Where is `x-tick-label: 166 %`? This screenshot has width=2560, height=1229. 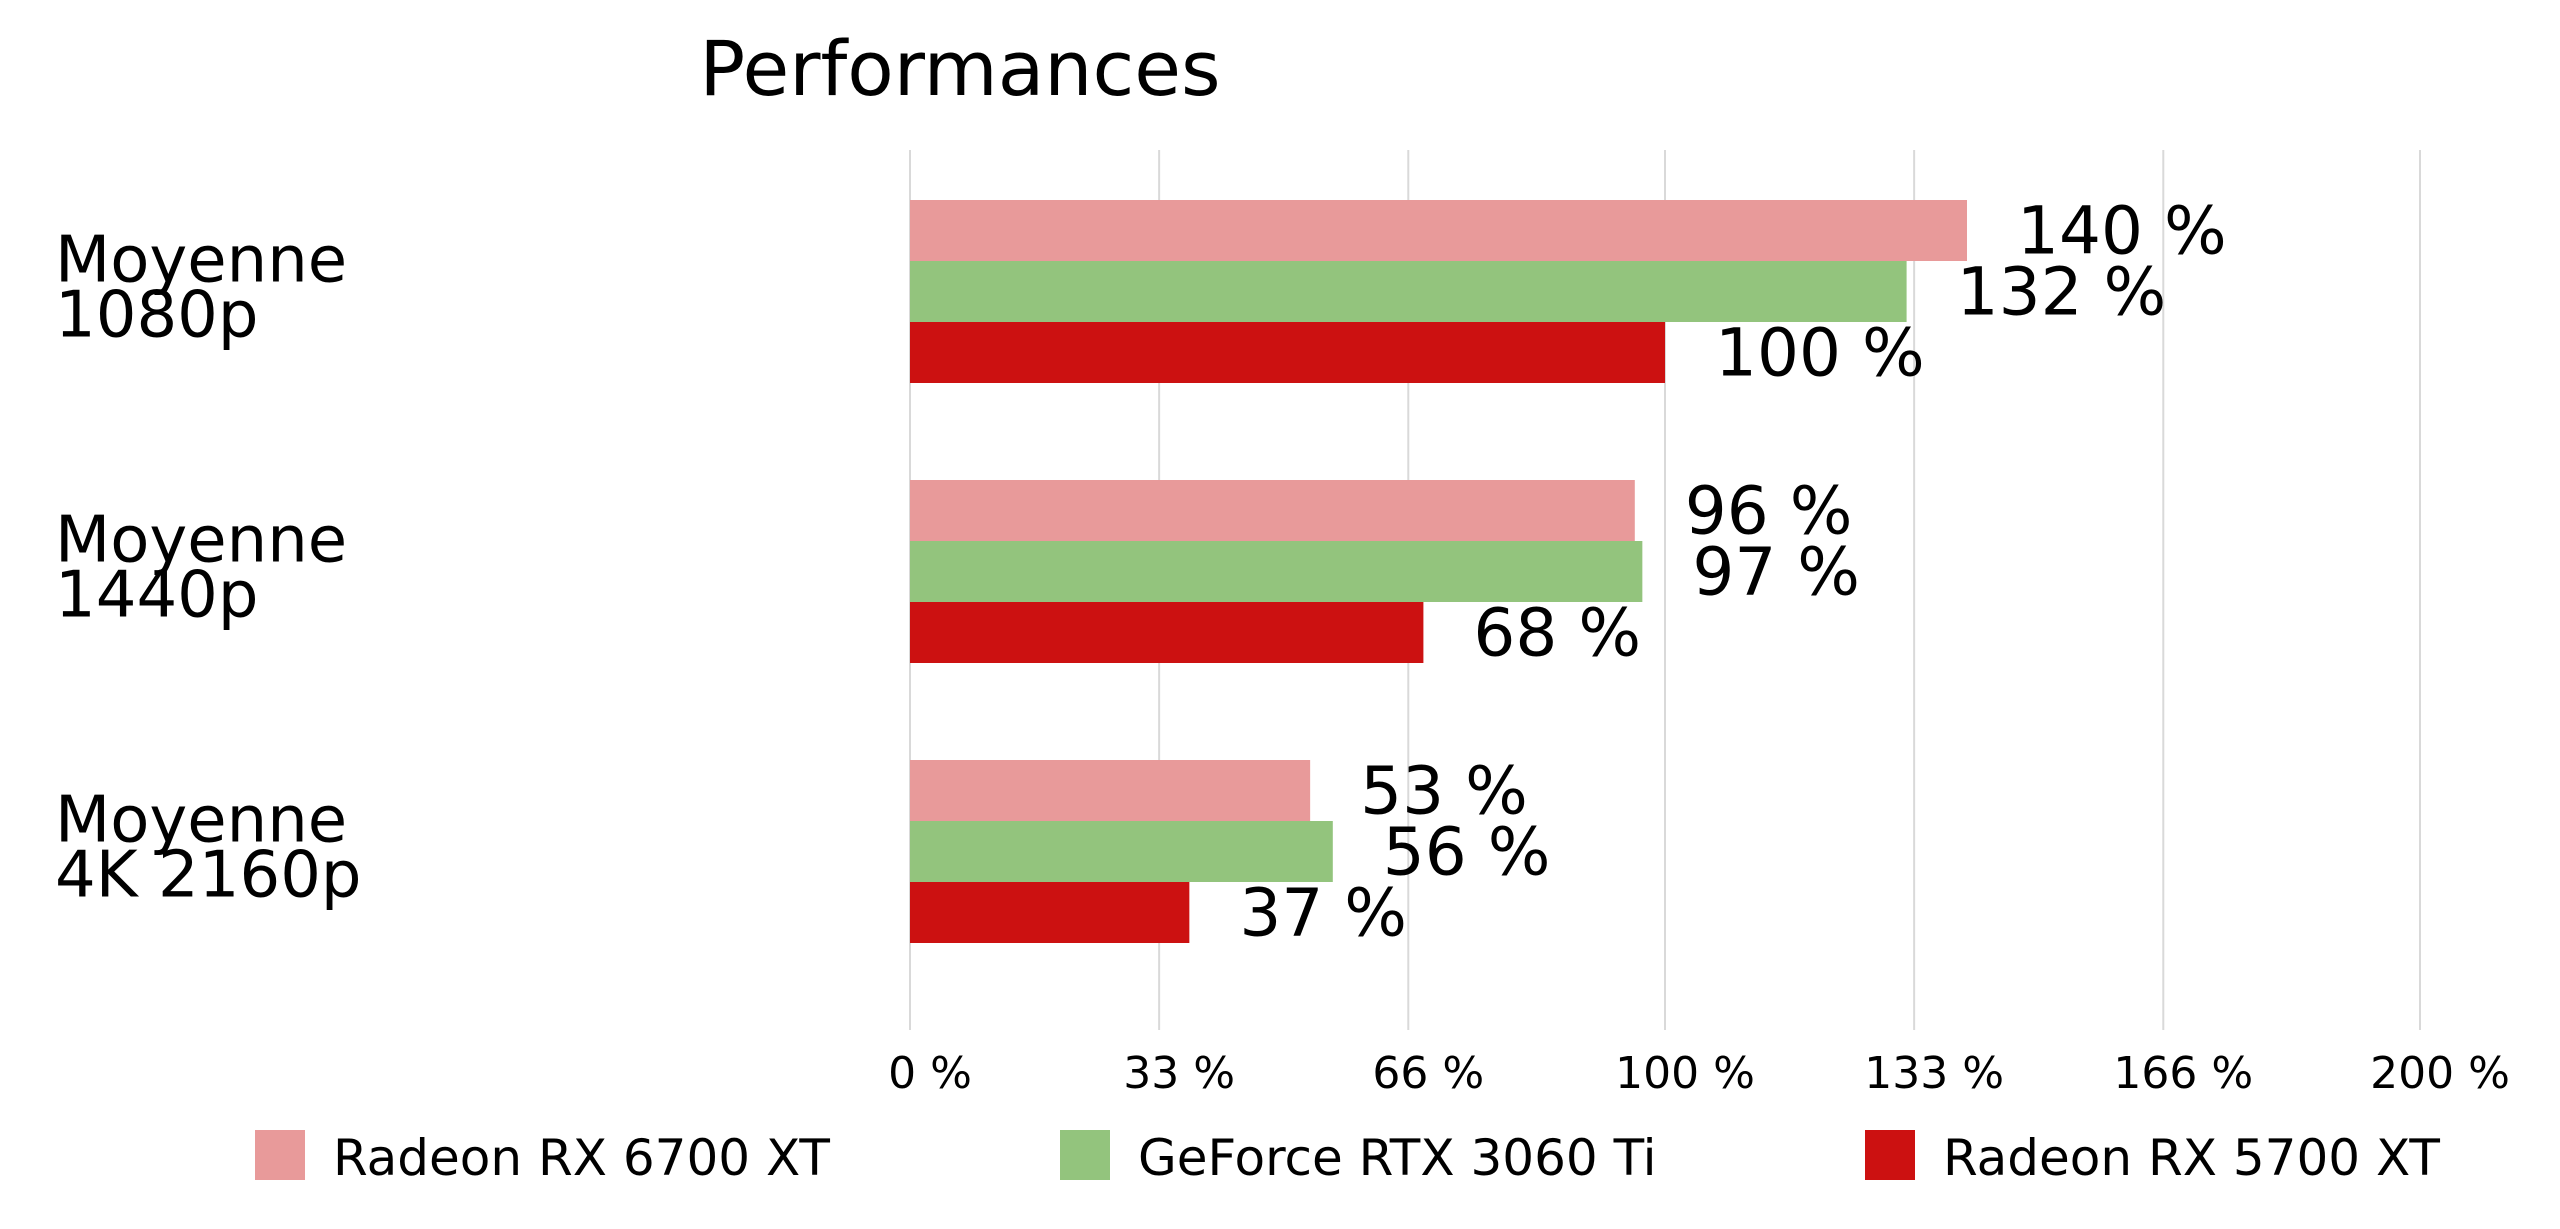 x-tick-label: 166 % is located at coordinates (2183, 1073).